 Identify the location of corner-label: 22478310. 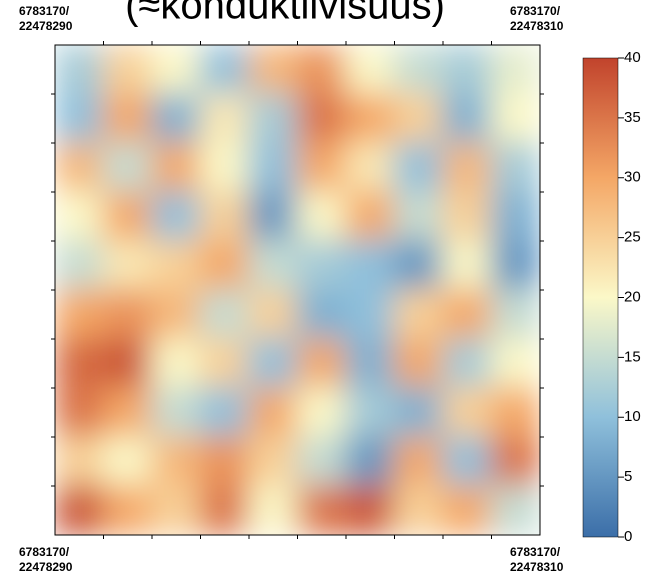
(537, 26).